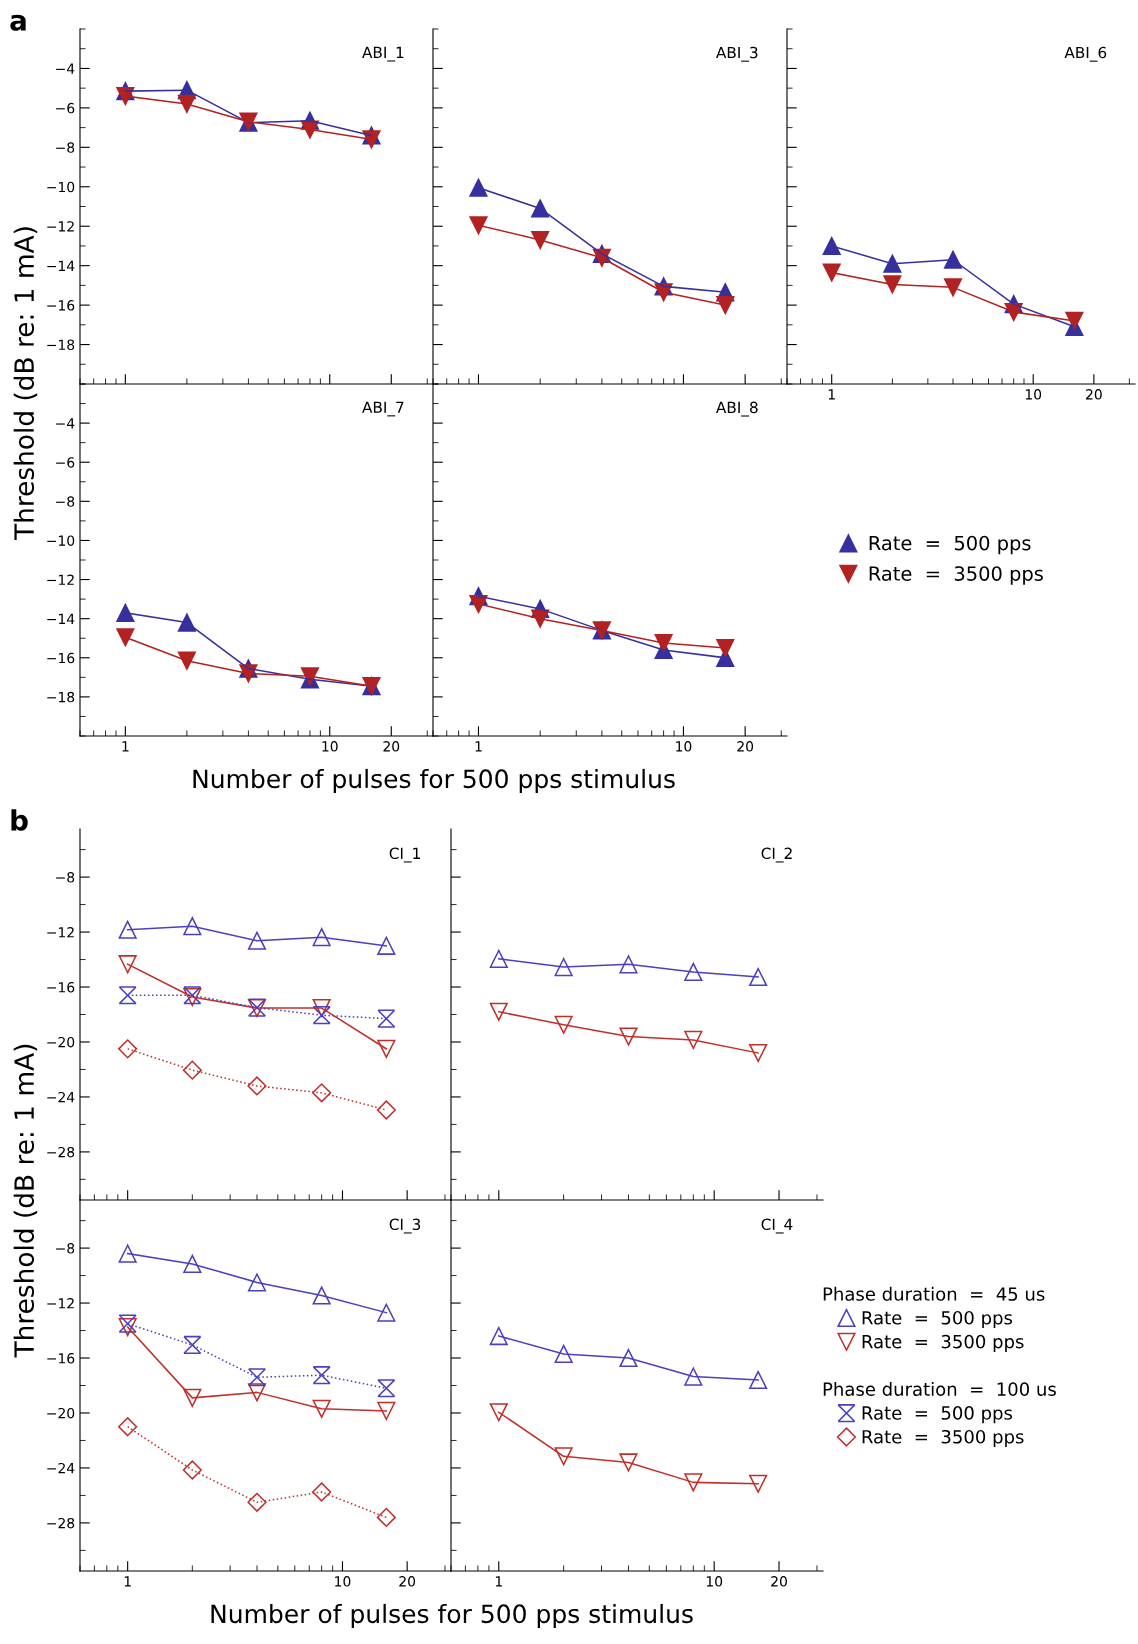 The width and height of the screenshot is (1138, 1644). I want to click on text: CI_3, so click(405, 1226).